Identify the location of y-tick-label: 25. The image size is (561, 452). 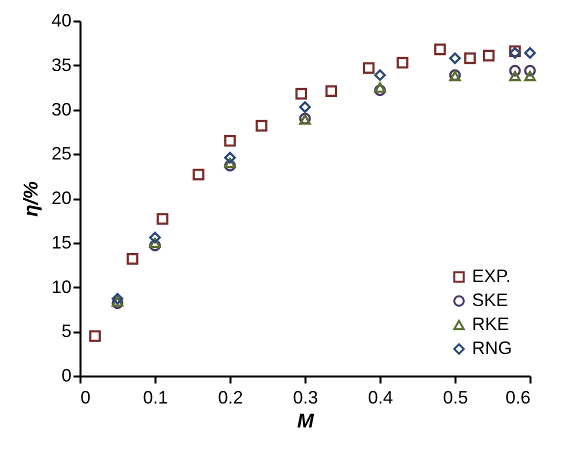
(61, 154).